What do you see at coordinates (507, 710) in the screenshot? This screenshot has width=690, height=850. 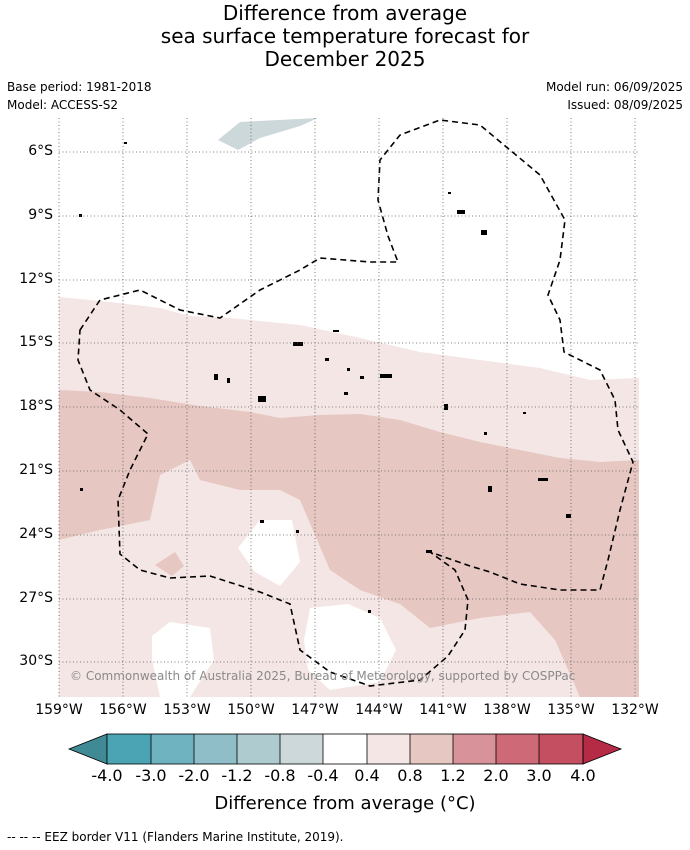 I see `lon-label: 138°W` at bounding box center [507, 710].